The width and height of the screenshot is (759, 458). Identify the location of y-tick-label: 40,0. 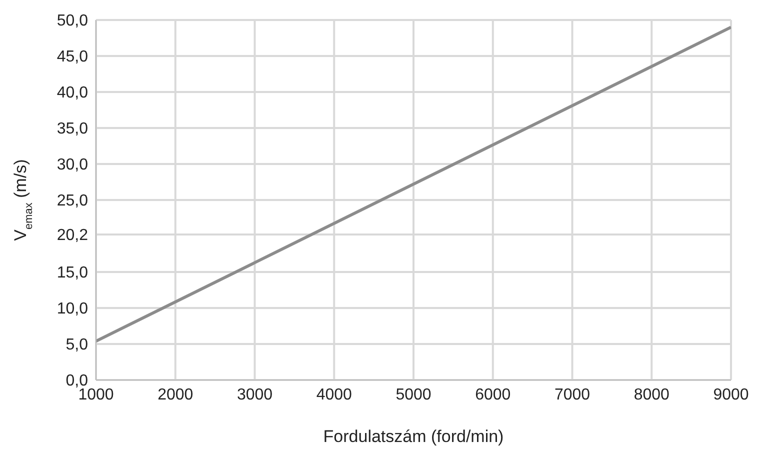
(72, 93).